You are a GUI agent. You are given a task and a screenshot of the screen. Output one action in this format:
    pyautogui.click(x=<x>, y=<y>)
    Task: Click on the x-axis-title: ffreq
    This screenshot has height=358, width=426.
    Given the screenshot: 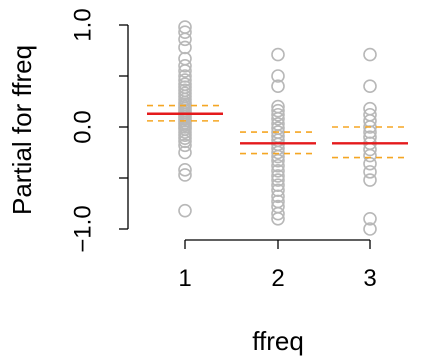 What is the action you would take?
    pyautogui.click(x=278, y=341)
    